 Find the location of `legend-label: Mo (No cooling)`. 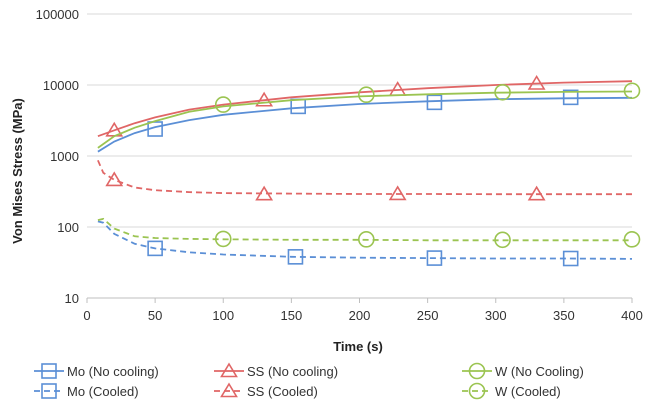

legend-label: Mo (No cooling) is located at coordinates (113, 371).